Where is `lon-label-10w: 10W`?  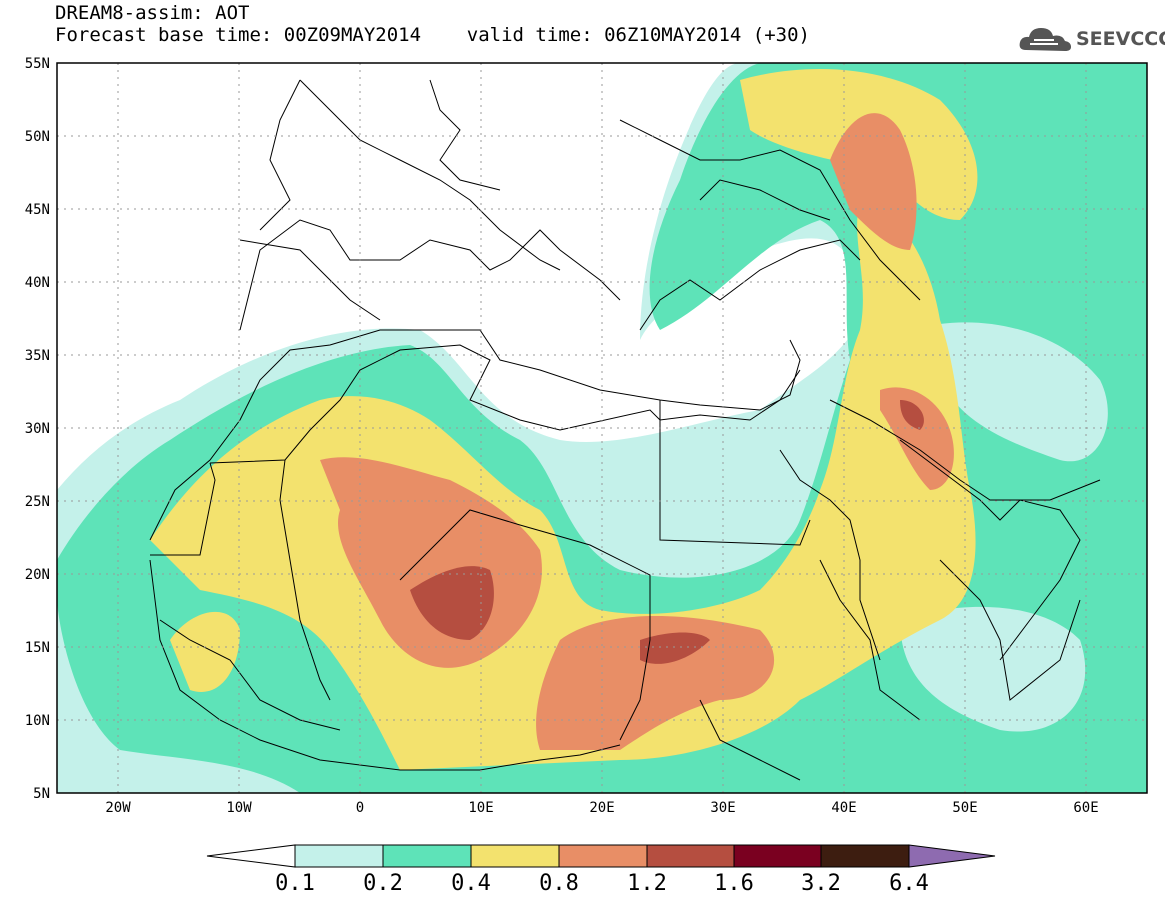 lon-label-10w: 10W is located at coordinates (239, 808).